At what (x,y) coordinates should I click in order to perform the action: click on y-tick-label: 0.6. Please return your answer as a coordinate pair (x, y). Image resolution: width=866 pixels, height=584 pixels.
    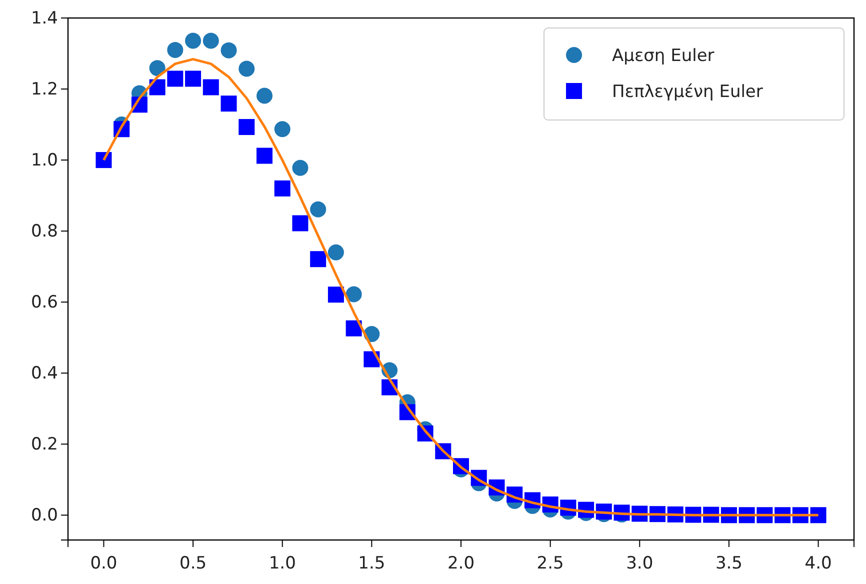
    Looking at the image, I should click on (44, 302).